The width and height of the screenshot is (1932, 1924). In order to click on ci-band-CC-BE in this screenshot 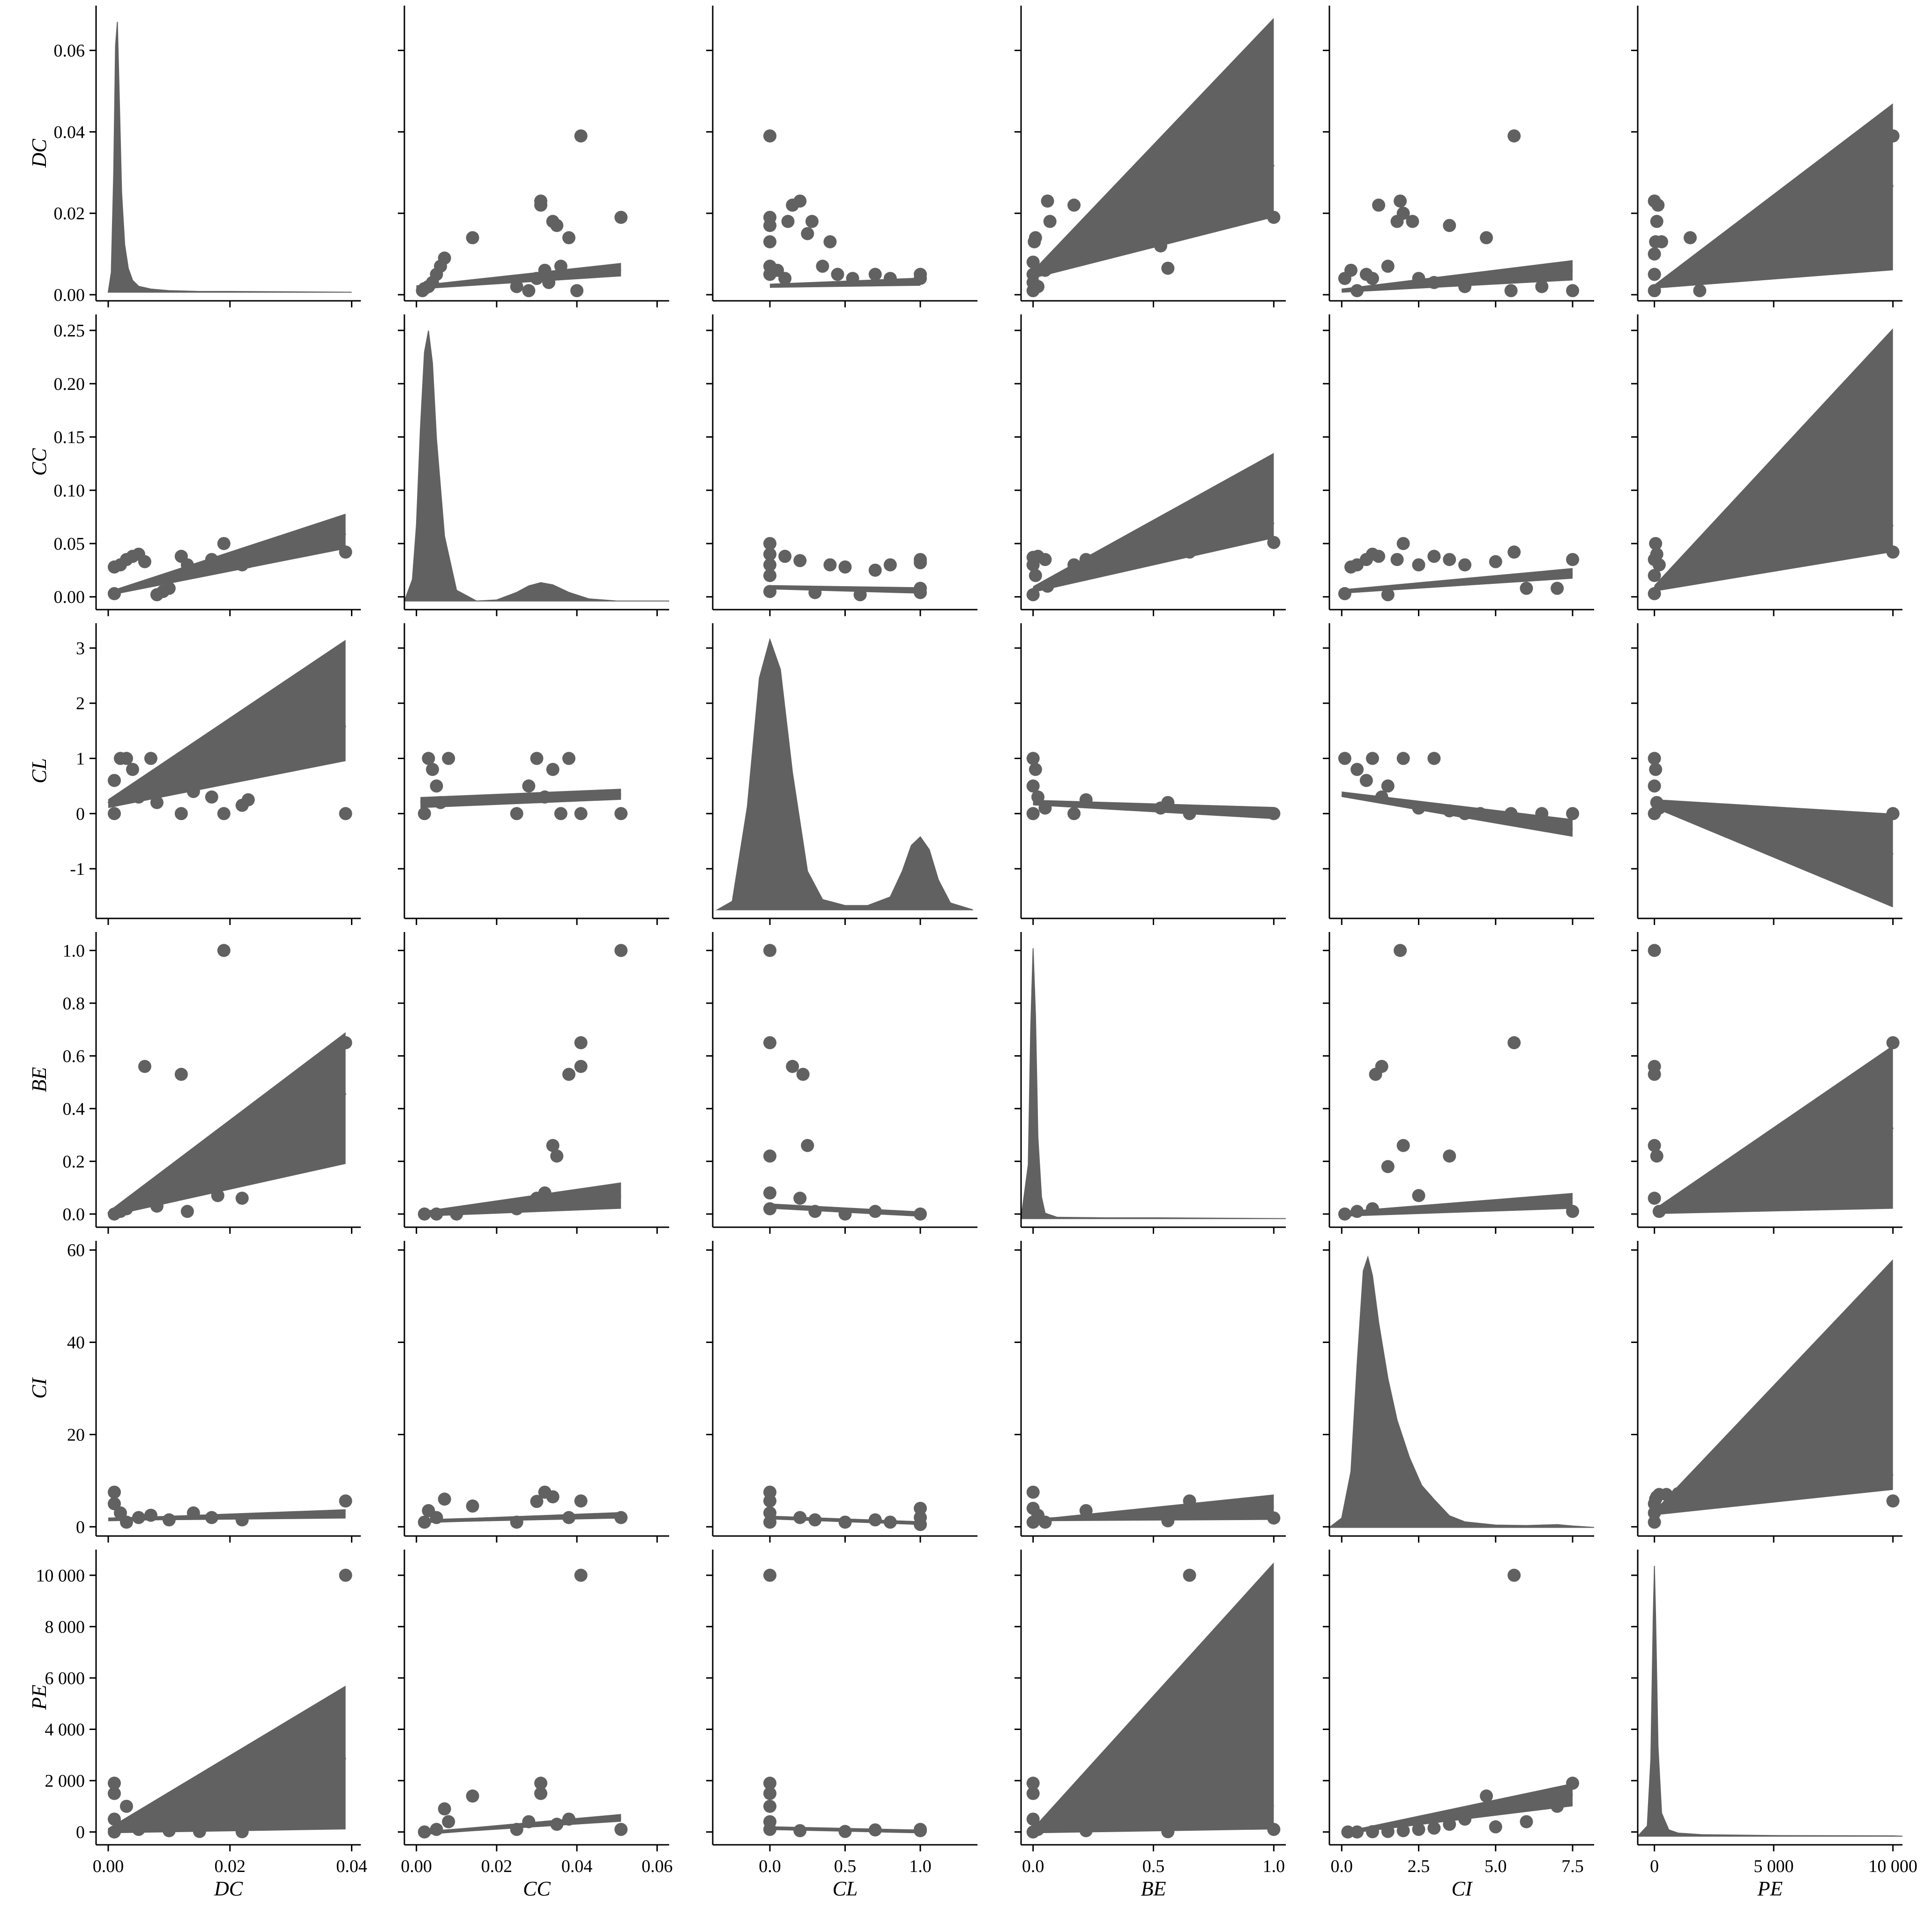, I will do `click(1153, 523)`.